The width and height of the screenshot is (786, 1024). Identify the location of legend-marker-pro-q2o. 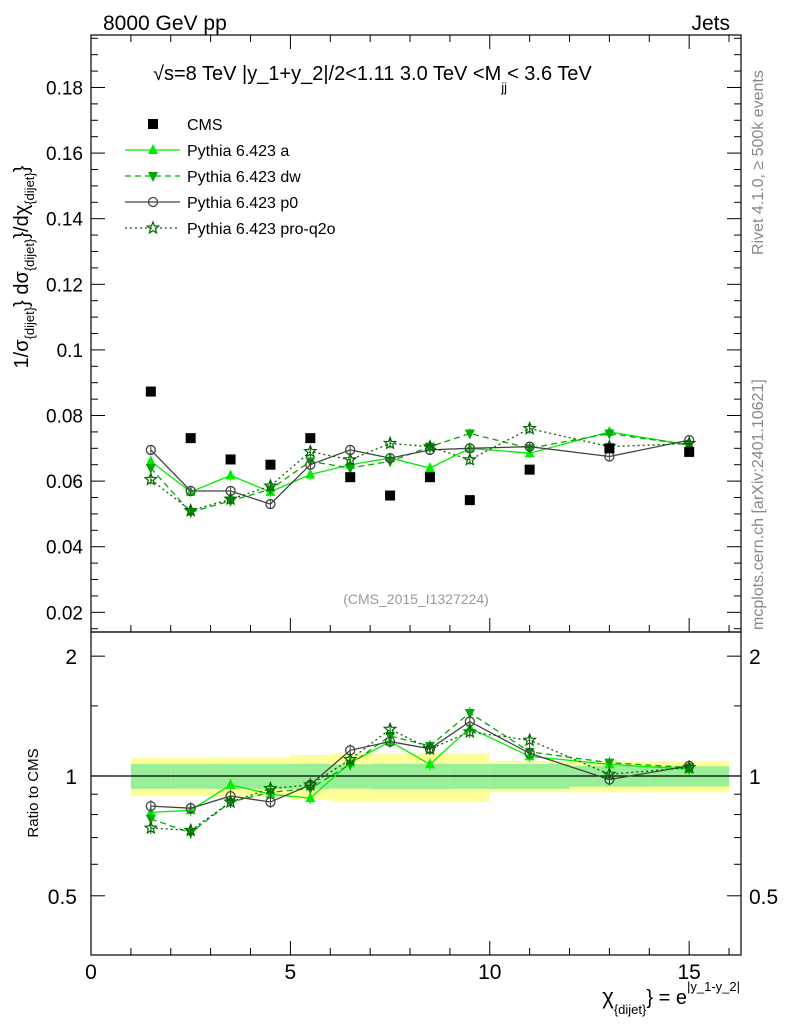
(153, 227).